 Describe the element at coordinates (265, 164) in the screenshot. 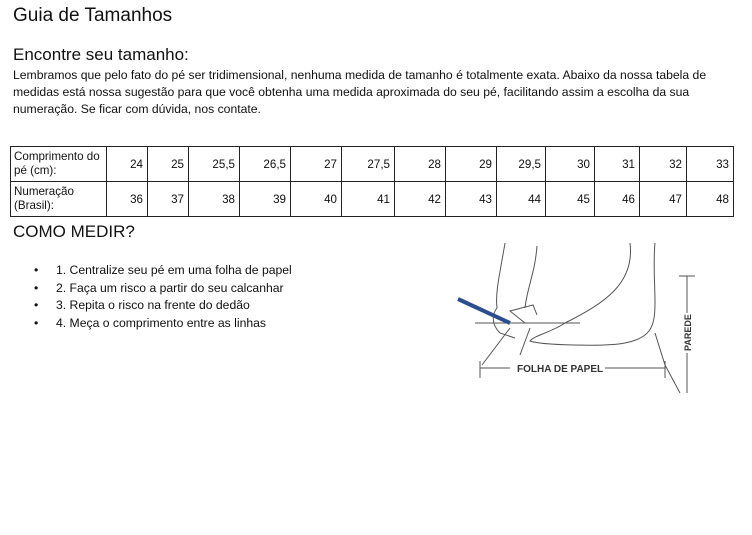

I see `table-cell: 26,5` at that location.